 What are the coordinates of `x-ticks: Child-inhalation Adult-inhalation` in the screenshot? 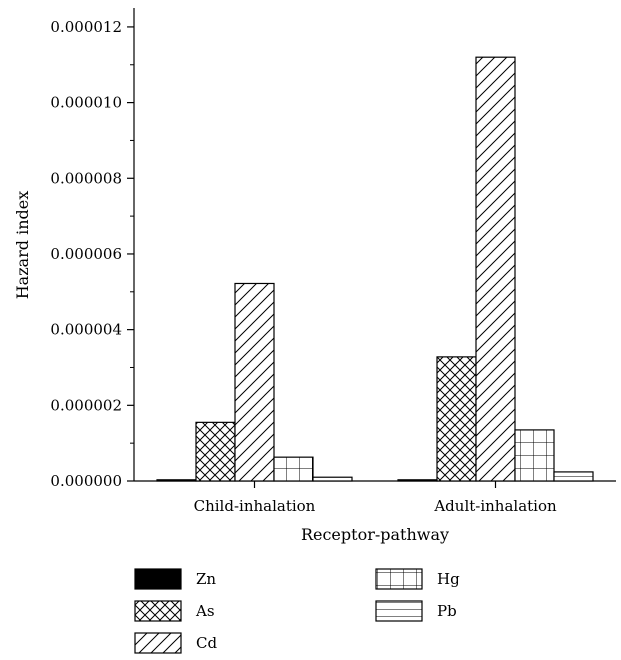 It's located at (375, 498).